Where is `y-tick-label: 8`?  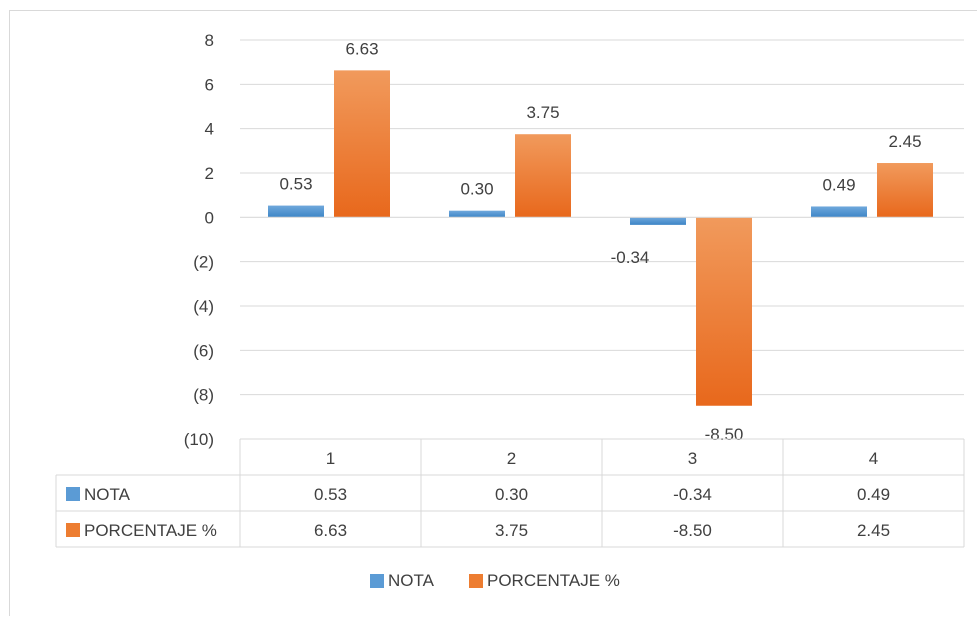
y-tick-label: 8 is located at coordinates (209, 40).